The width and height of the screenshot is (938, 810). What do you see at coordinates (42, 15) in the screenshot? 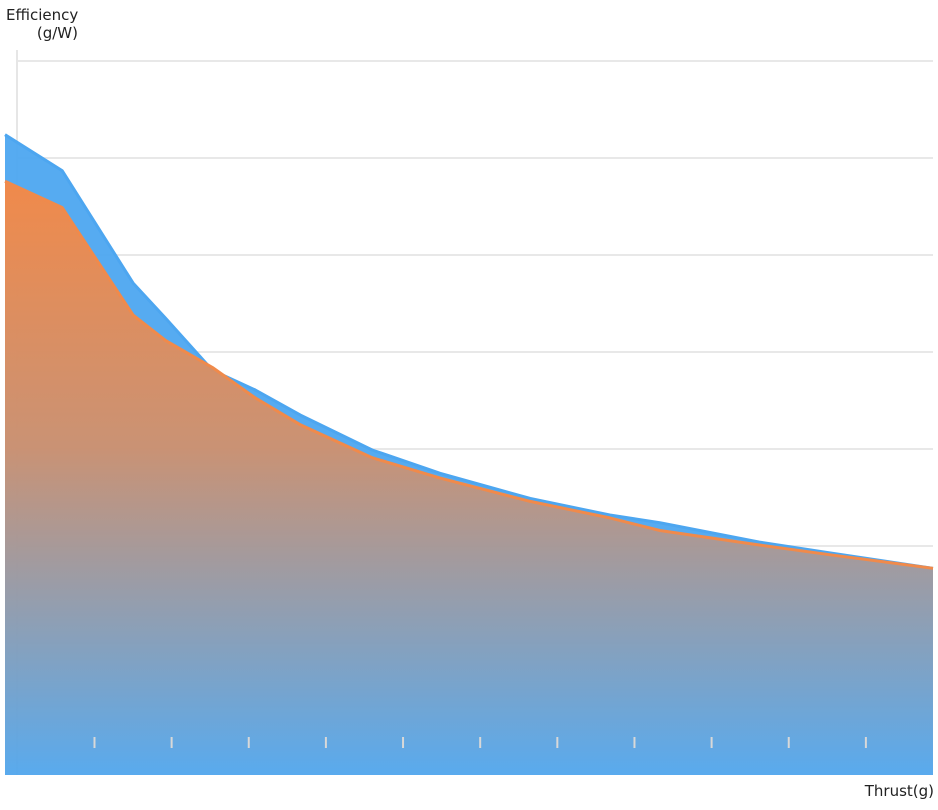
I see `y-axis-label: Efficiency` at bounding box center [42, 15].